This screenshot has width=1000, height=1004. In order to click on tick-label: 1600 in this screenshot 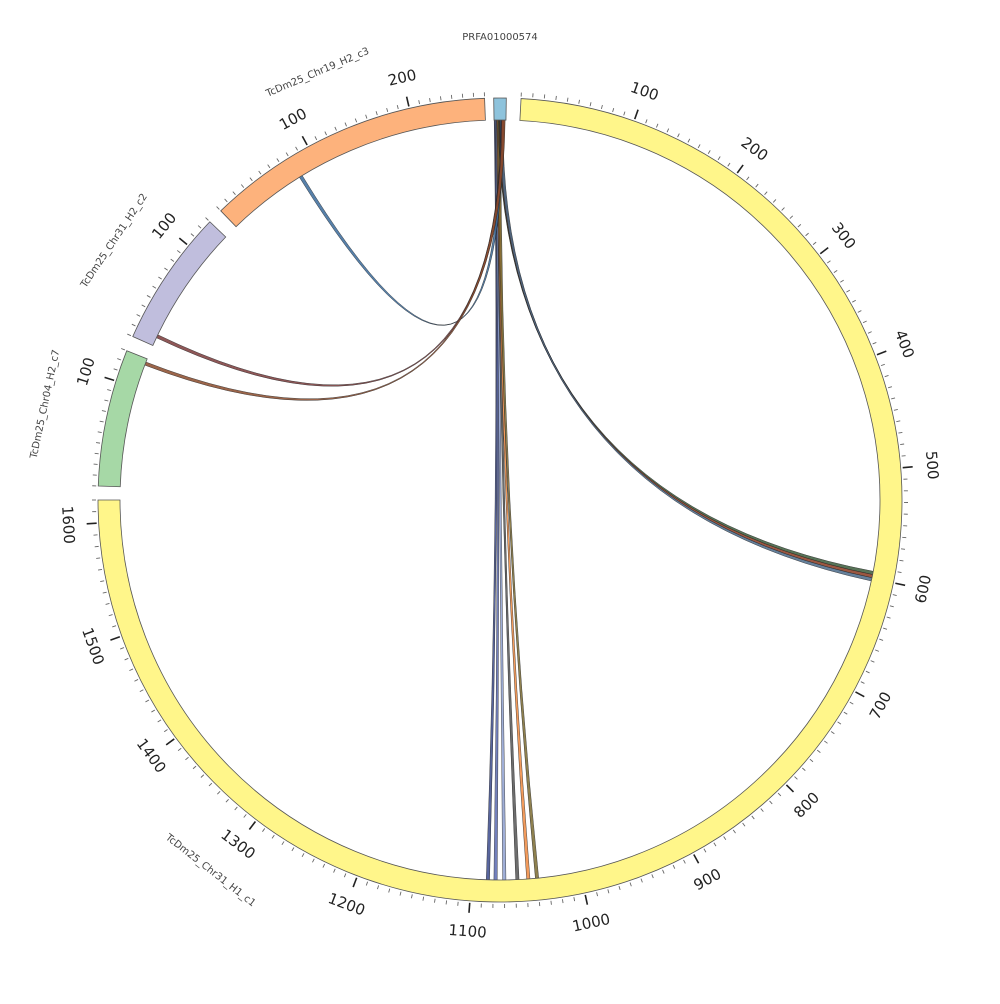, I will do `click(68, 524)`.